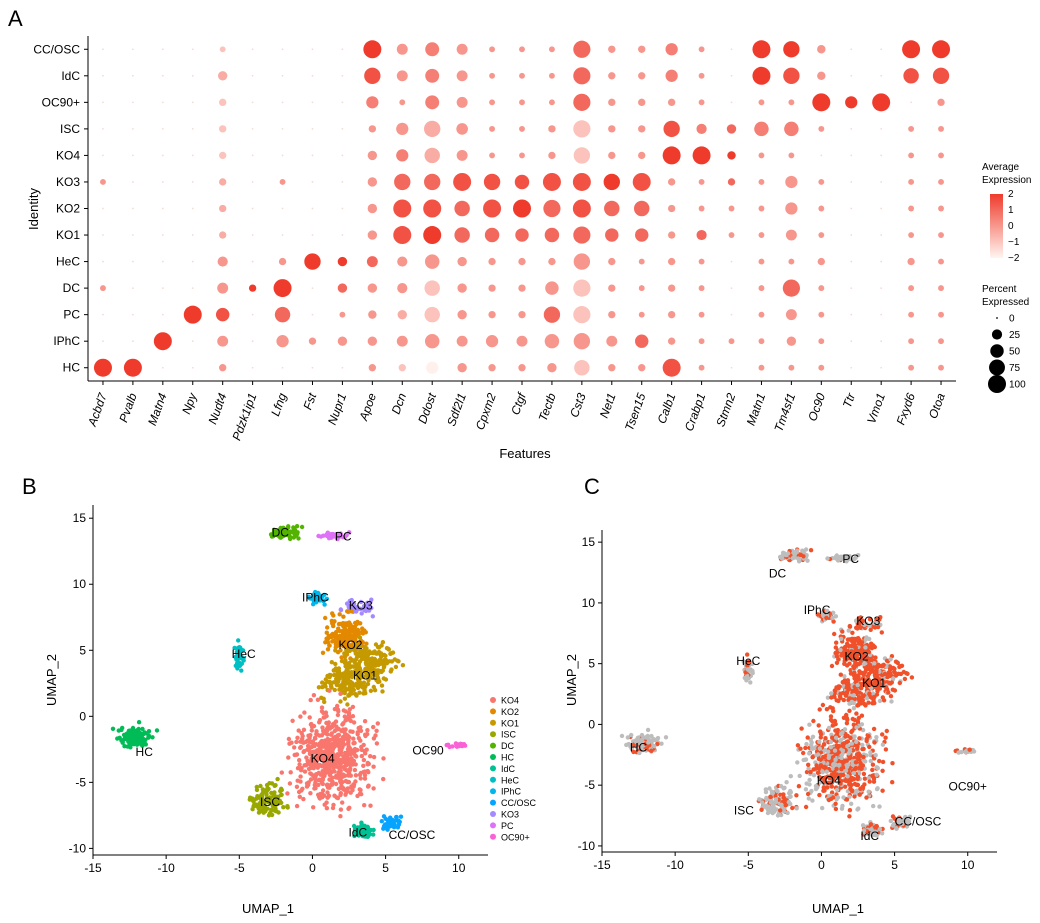 The height and width of the screenshot is (923, 1040). I want to click on gene-label: Tectb, so click(547, 407).